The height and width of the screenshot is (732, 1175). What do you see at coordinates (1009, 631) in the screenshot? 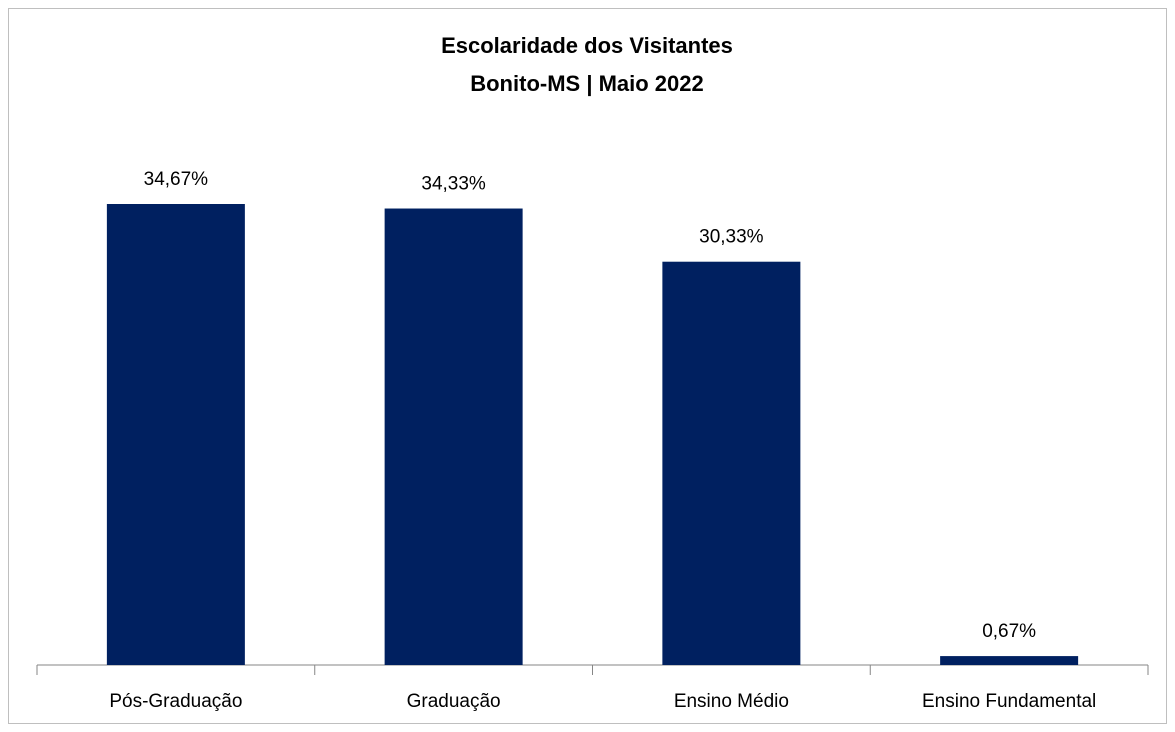
I see `data-label: 0,67%` at bounding box center [1009, 631].